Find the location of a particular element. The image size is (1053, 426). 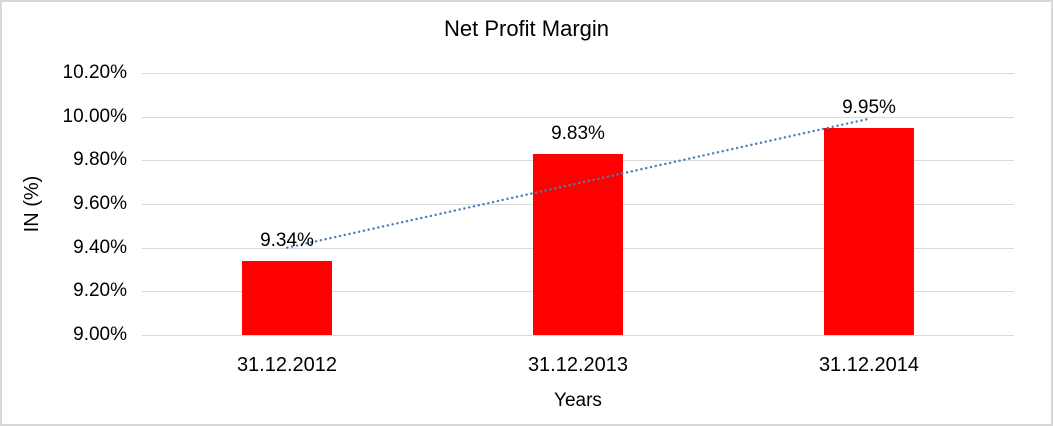

x-tick-label: 31.12.2012 is located at coordinates (287, 365).